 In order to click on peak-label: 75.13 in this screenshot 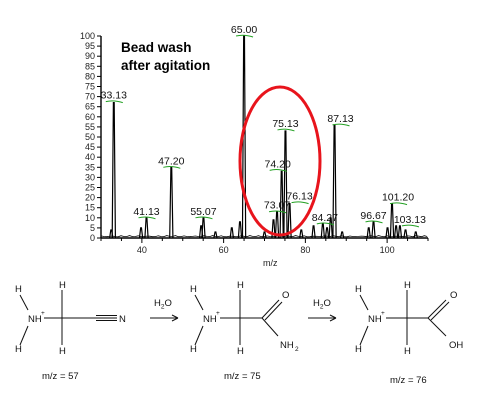, I will do `click(285, 124)`.